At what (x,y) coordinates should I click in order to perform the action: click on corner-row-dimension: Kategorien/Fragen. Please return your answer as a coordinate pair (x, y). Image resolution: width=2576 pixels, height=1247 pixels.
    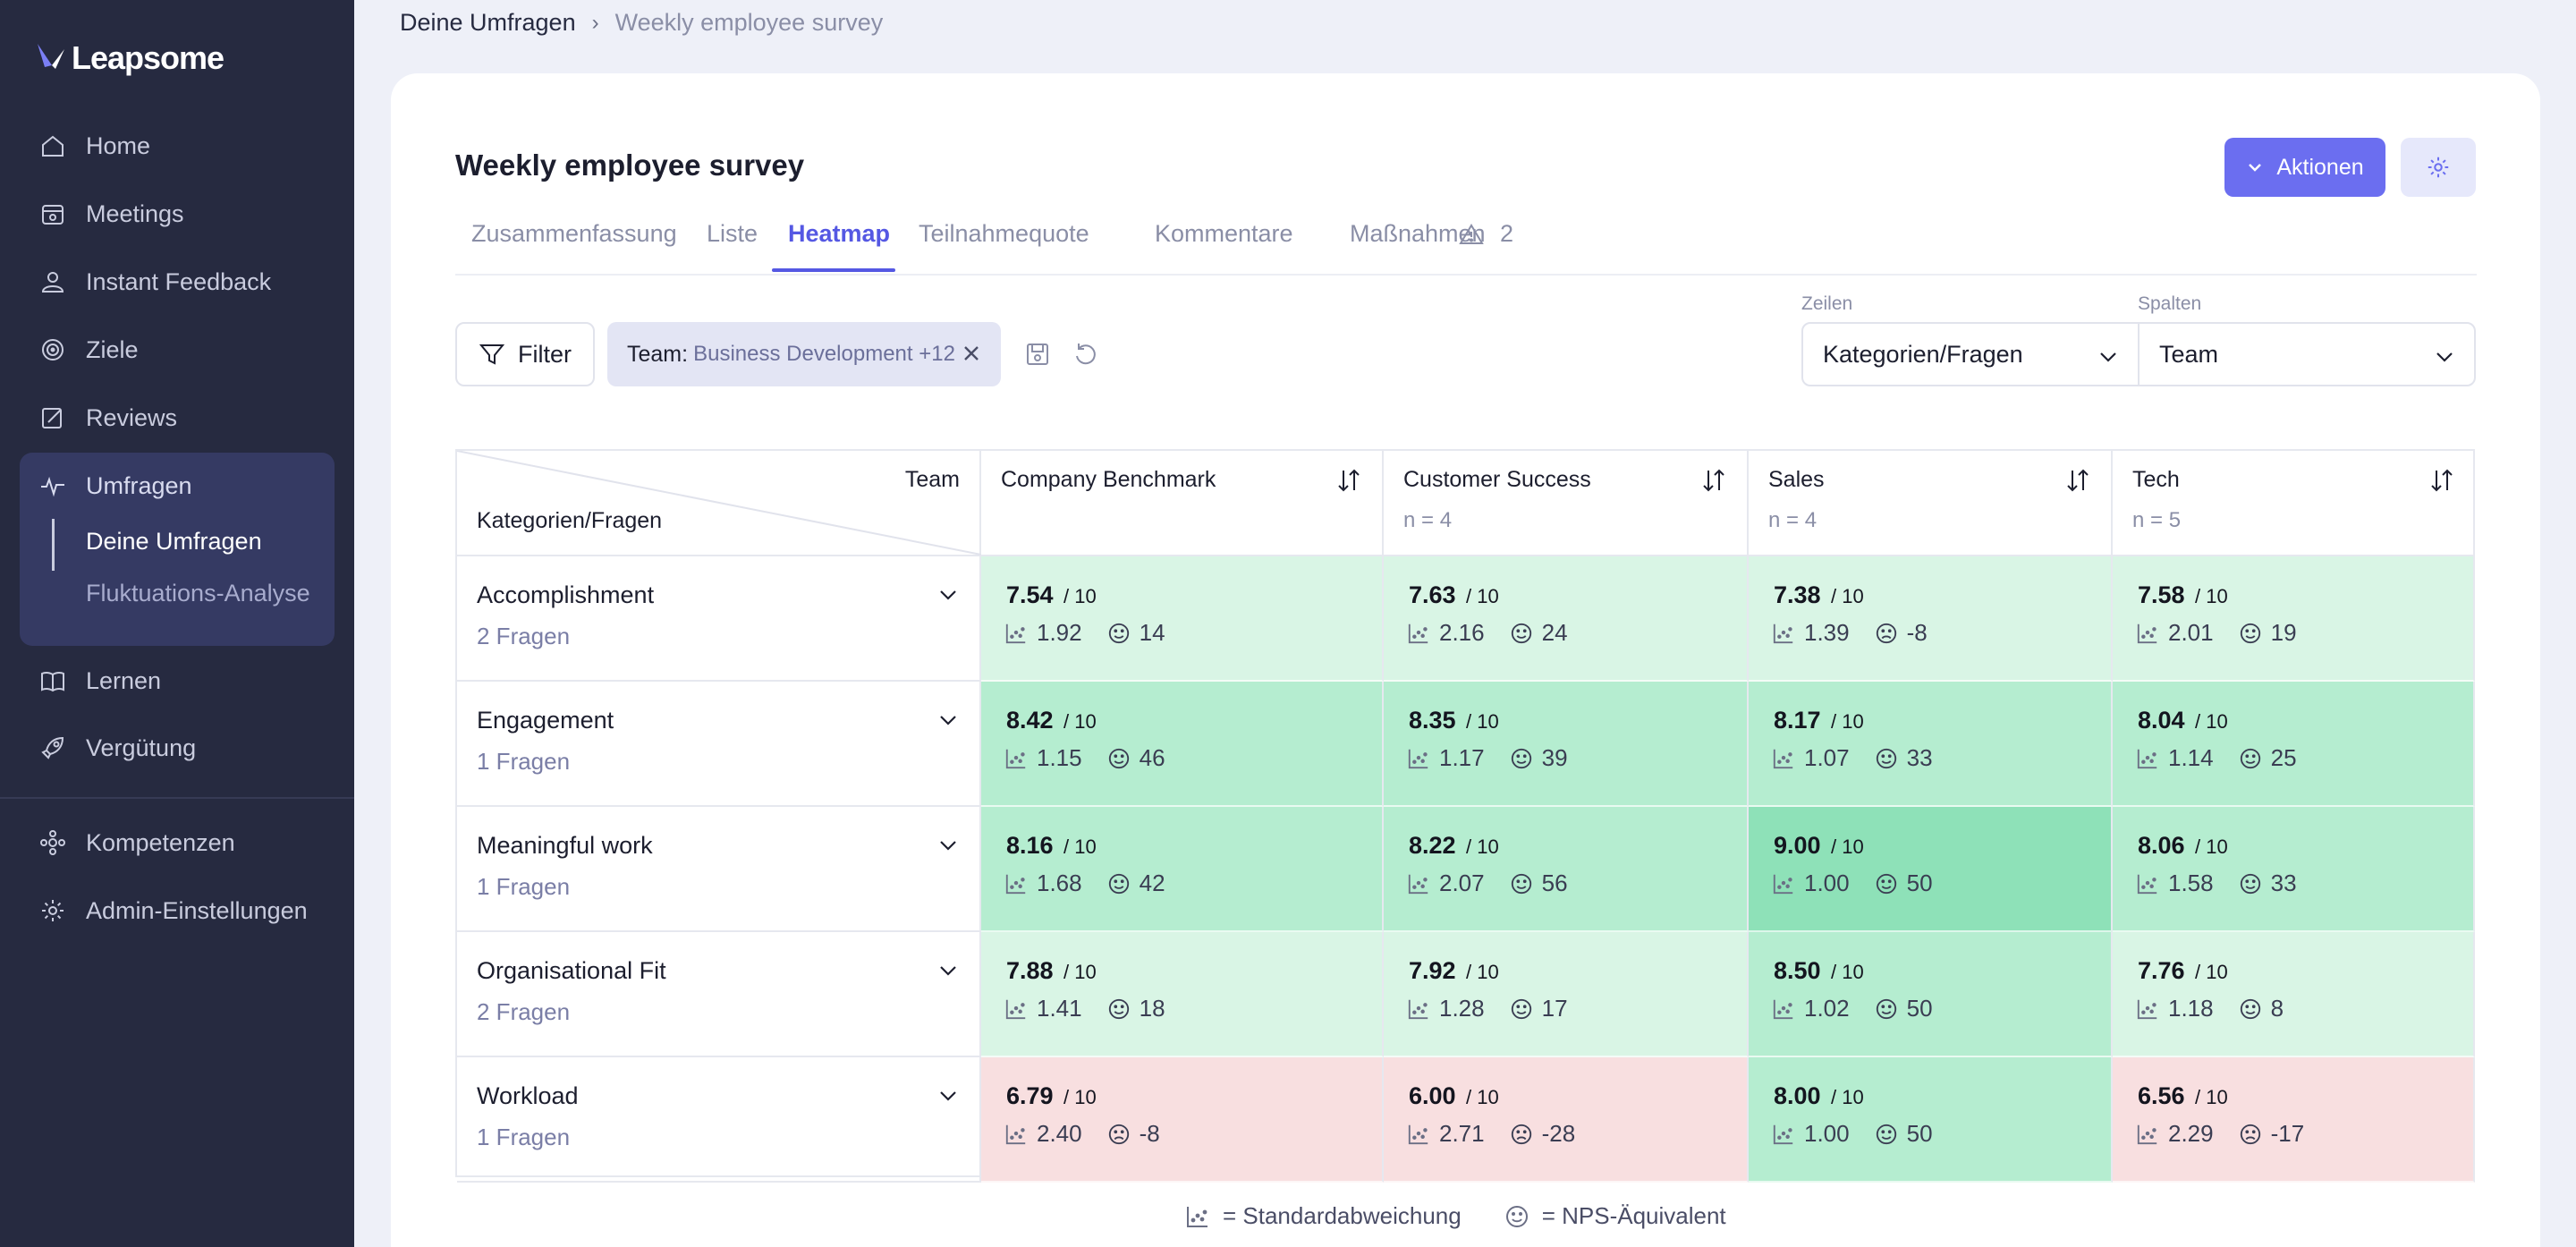
    Looking at the image, I should click on (570, 520).